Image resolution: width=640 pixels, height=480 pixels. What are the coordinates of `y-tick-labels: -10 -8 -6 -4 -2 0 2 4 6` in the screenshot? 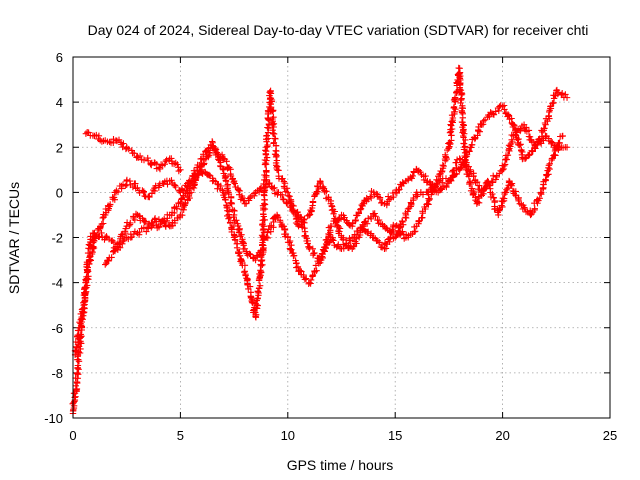 It's located at (53, 238).